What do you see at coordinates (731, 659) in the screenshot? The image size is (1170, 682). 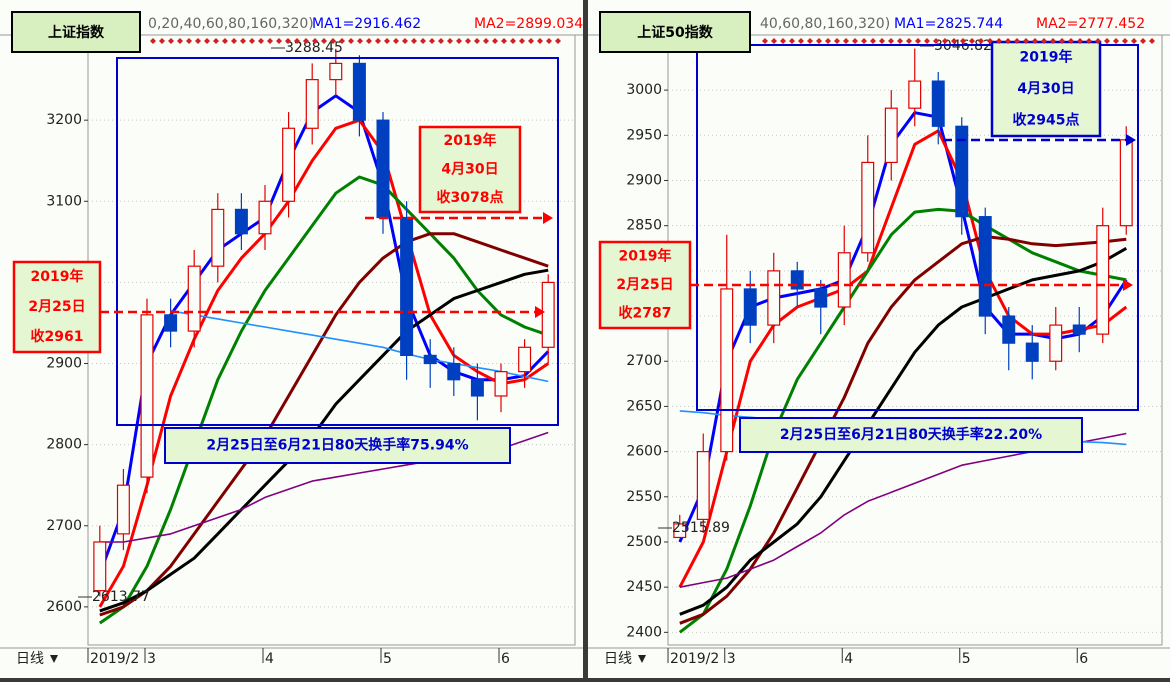 I see `x-tick-label: 3` at bounding box center [731, 659].